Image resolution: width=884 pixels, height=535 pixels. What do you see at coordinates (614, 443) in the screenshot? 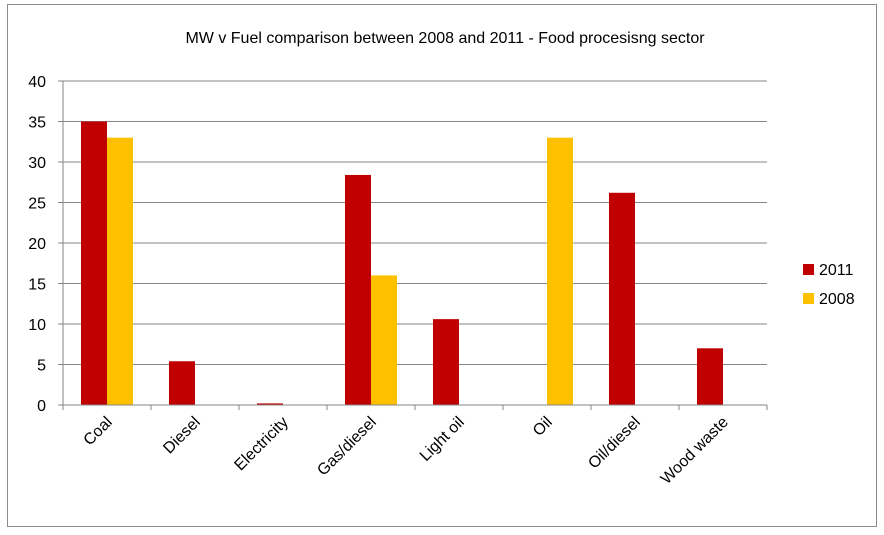
I see `x-tick-label: Oil/diesel` at bounding box center [614, 443].